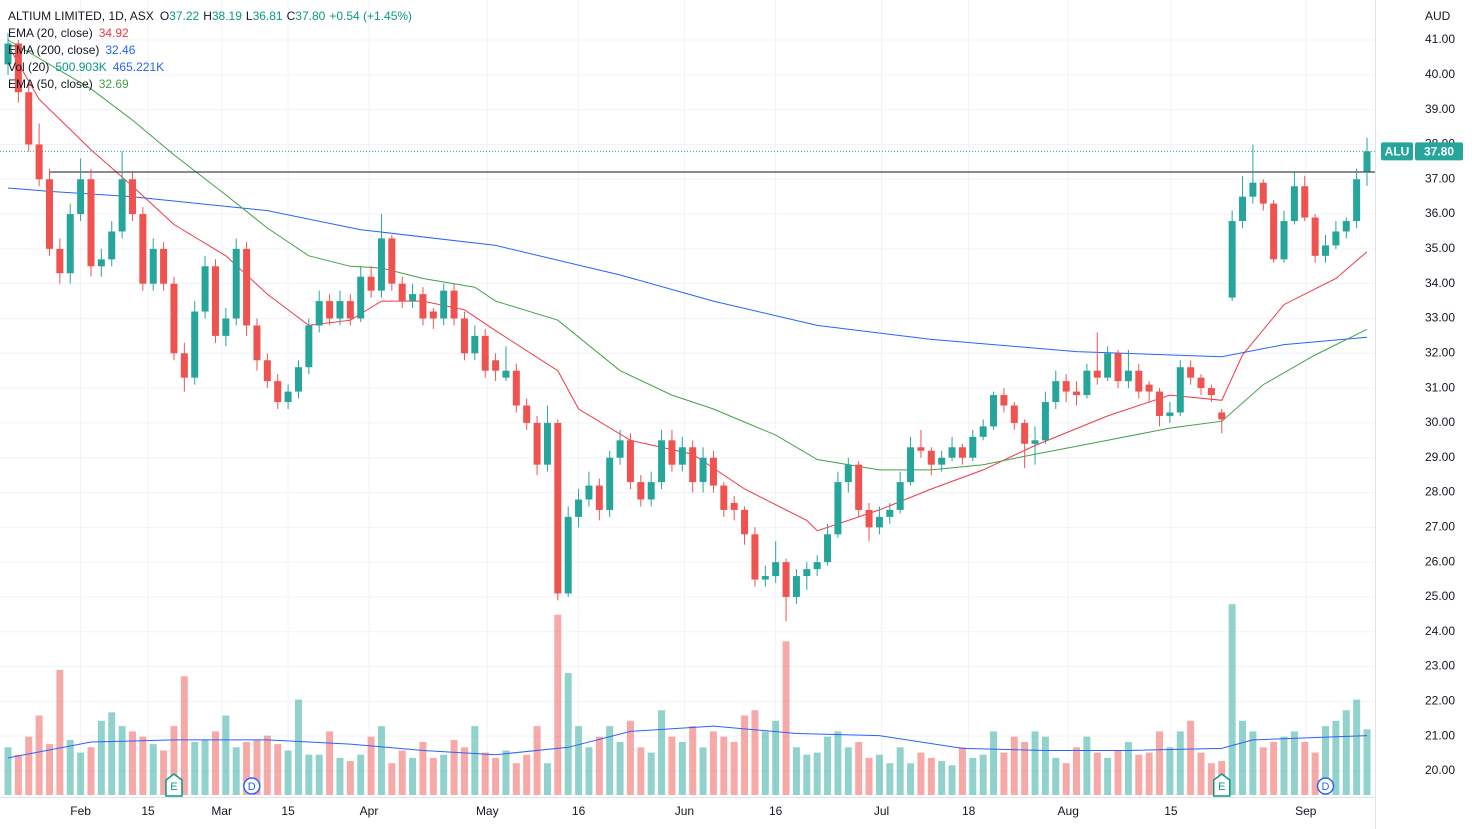 This screenshot has height=829, width=1472. Describe the element at coordinates (68, 33) in the screenshot. I see `indicator-legend: EMA (20, close) 34.92` at that location.